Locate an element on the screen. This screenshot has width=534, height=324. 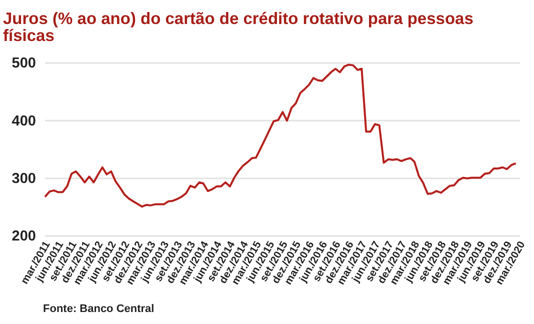
y-tick-label: 200 is located at coordinates (24, 236).